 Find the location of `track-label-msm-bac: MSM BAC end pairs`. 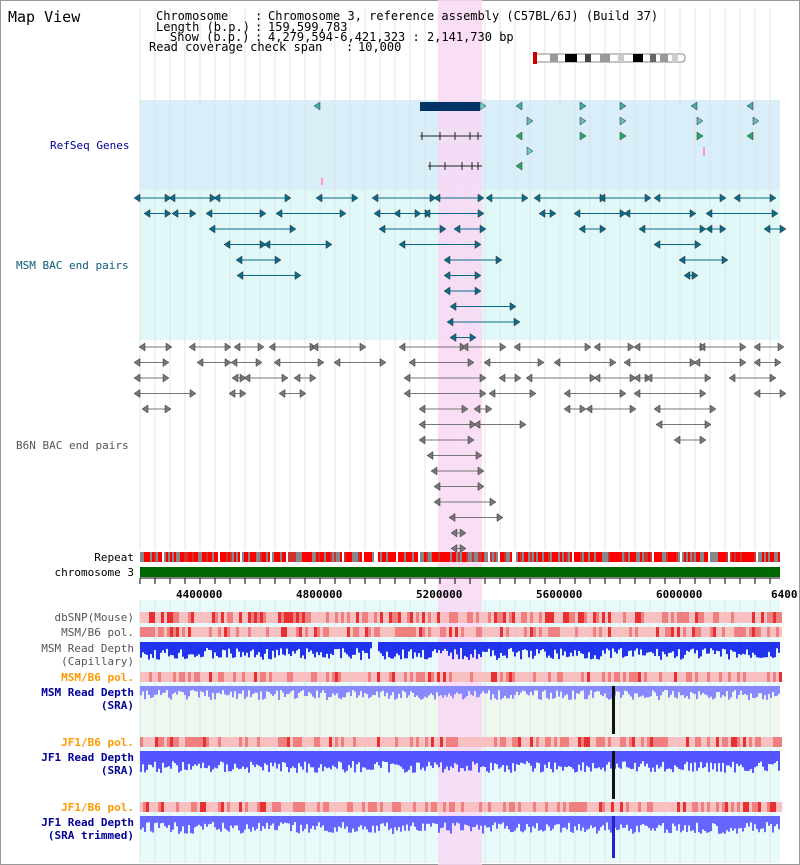

track-label-msm-bac: MSM BAC end pairs is located at coordinates (72, 265).